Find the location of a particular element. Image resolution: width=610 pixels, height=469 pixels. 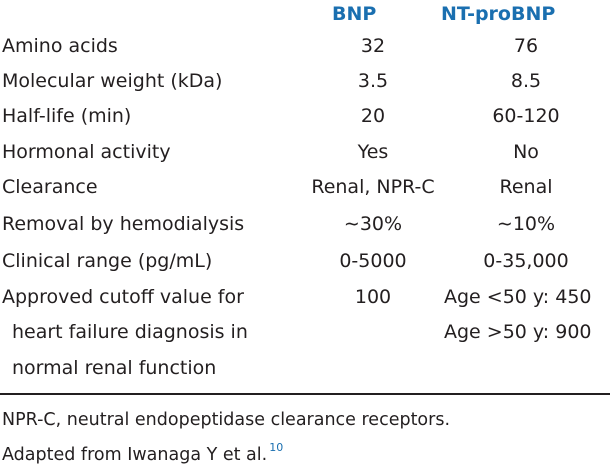

table-row: Hormonal activity Yes No is located at coordinates (305, 152).